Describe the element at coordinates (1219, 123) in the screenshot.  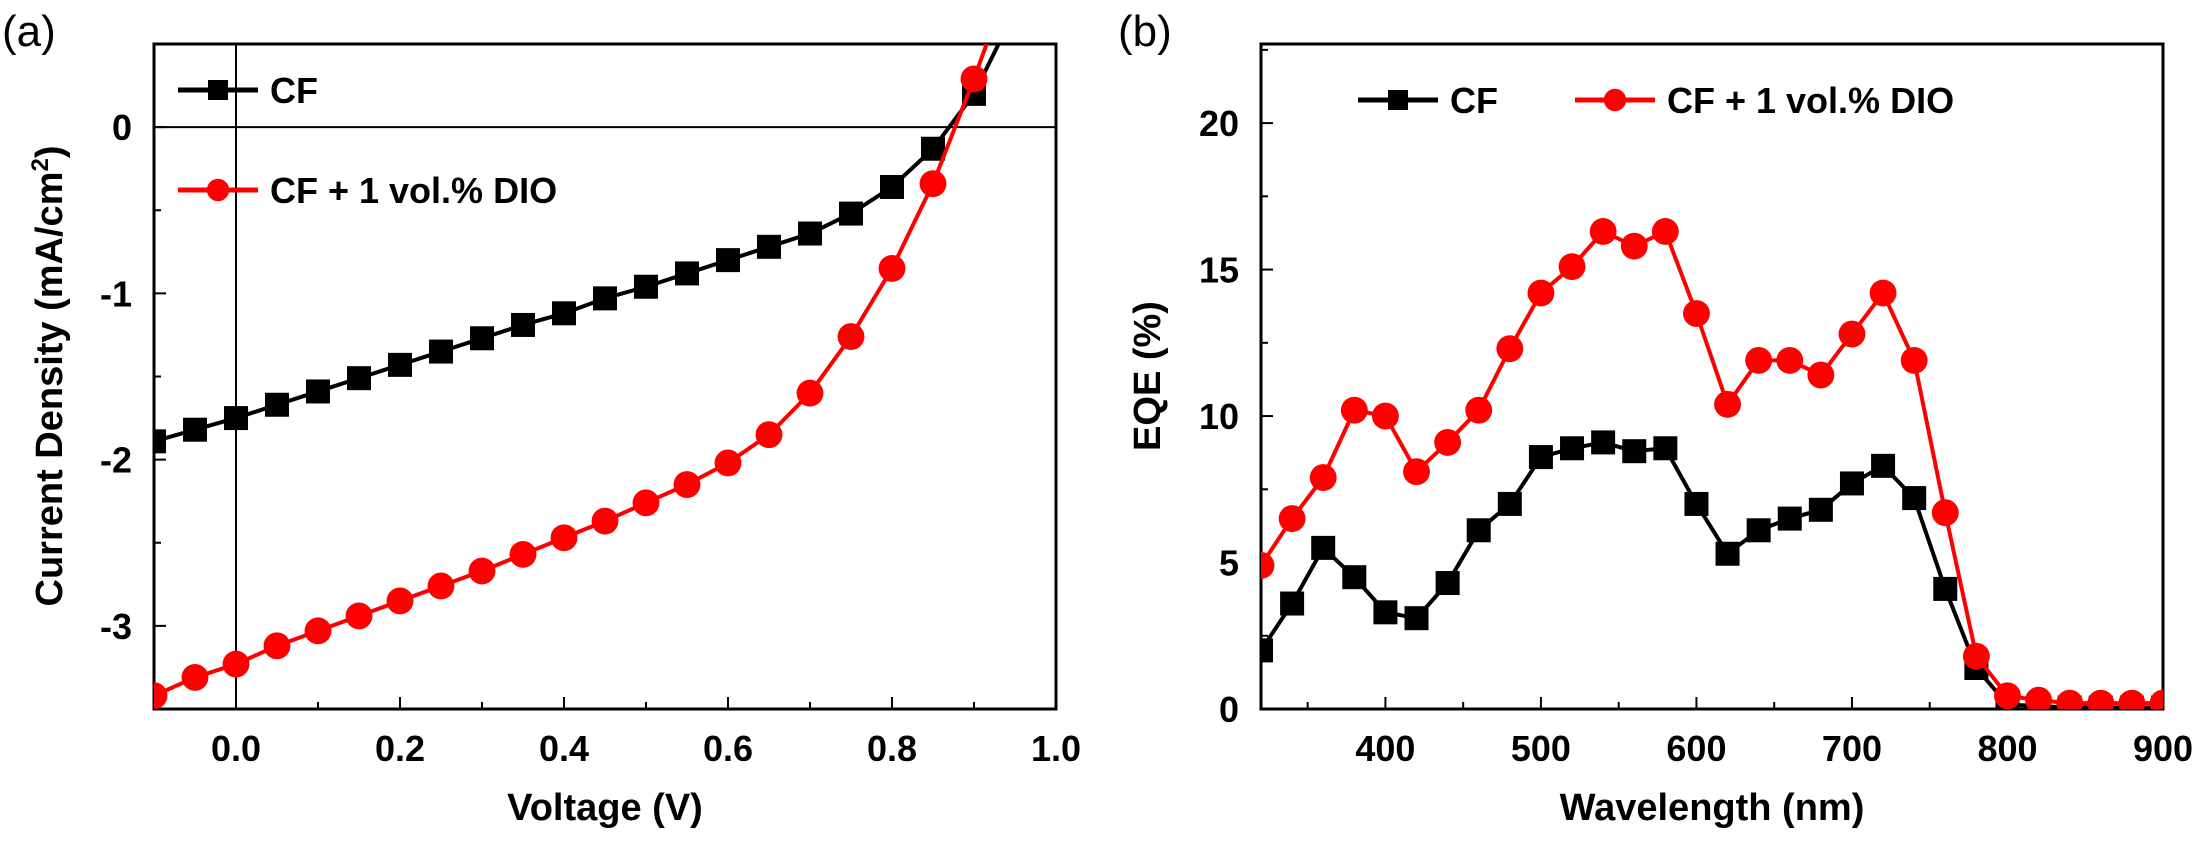
I see `y-tick-label: 20` at that location.